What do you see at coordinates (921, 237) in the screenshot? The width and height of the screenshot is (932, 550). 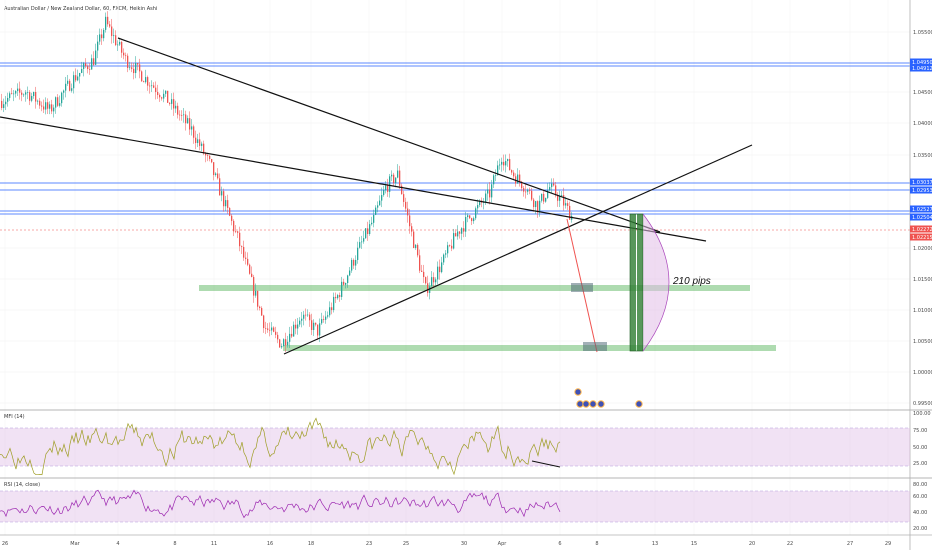 I see `price-label-box` at bounding box center [921, 237].